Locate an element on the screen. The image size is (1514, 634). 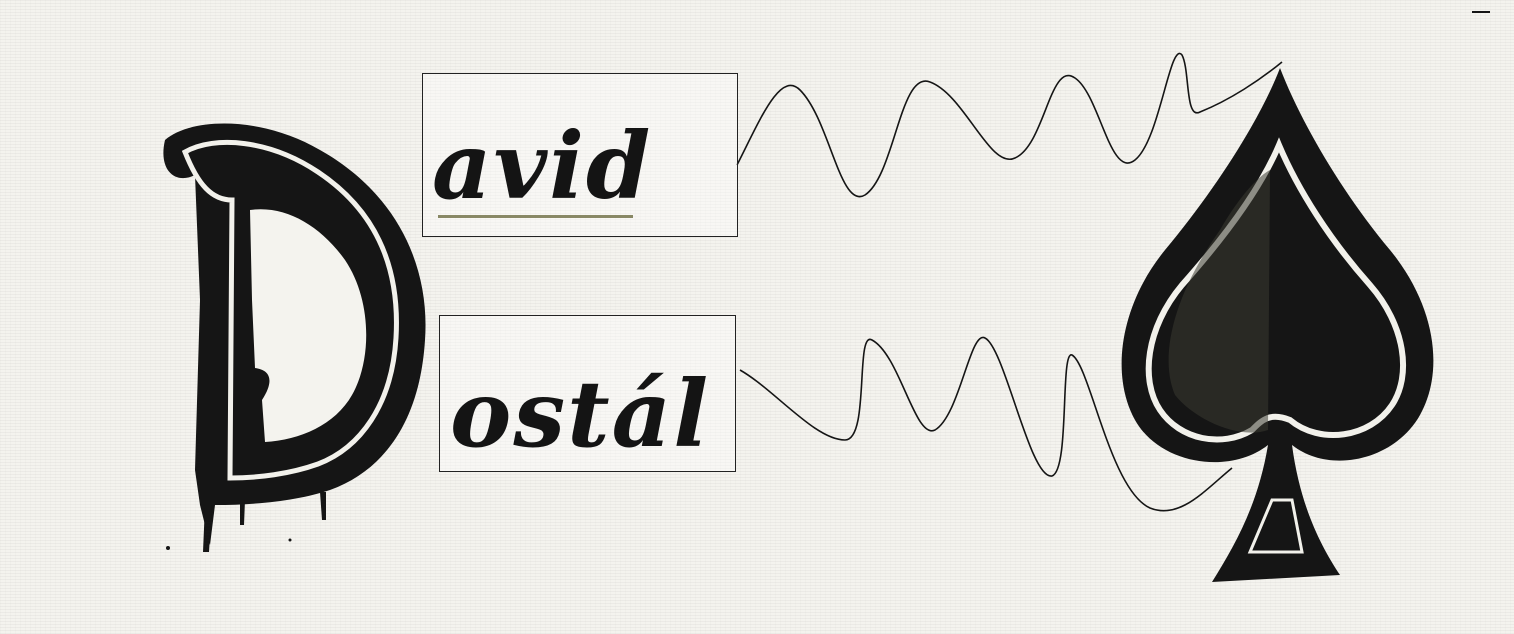
last-name-text: ostál is located at coordinates (580, 414).